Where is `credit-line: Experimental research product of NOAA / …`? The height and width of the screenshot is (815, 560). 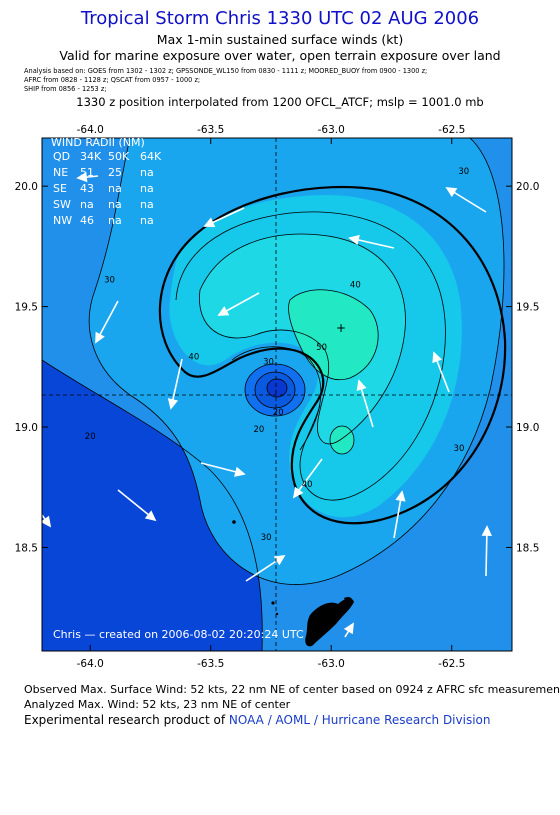 credit-line: Experimental research product of NOAA / … is located at coordinates (257, 720).